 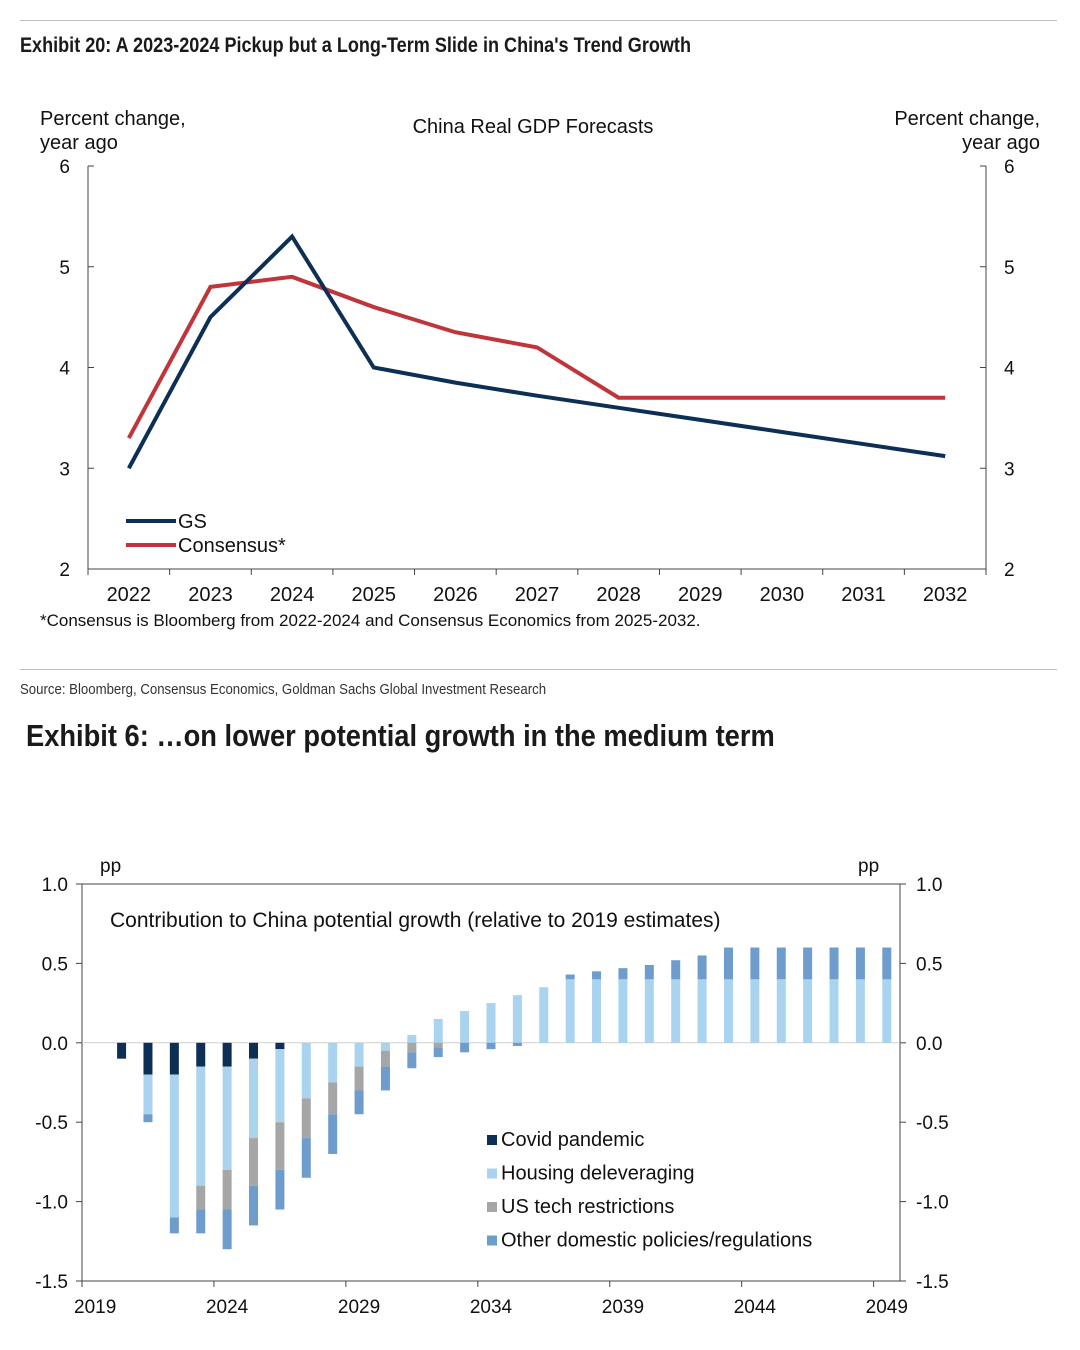 What do you see at coordinates (887, 1307) in the screenshot?
I see `x-tick-label: 2049` at bounding box center [887, 1307].